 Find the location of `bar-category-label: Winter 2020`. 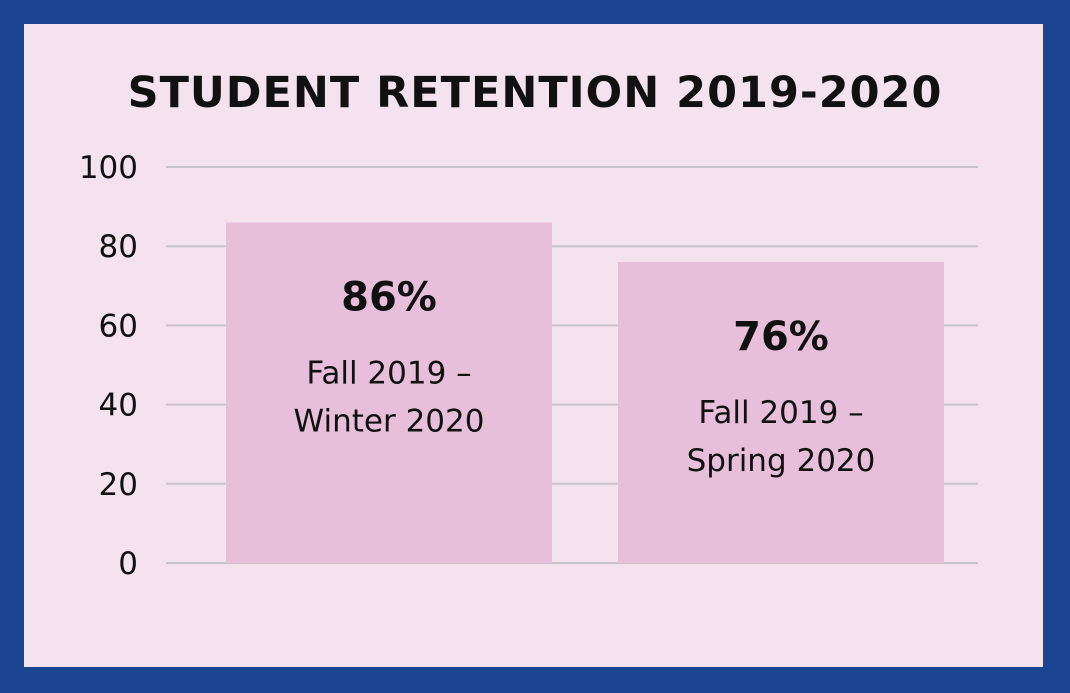

bar-category-label: Winter 2020 is located at coordinates (389, 421).